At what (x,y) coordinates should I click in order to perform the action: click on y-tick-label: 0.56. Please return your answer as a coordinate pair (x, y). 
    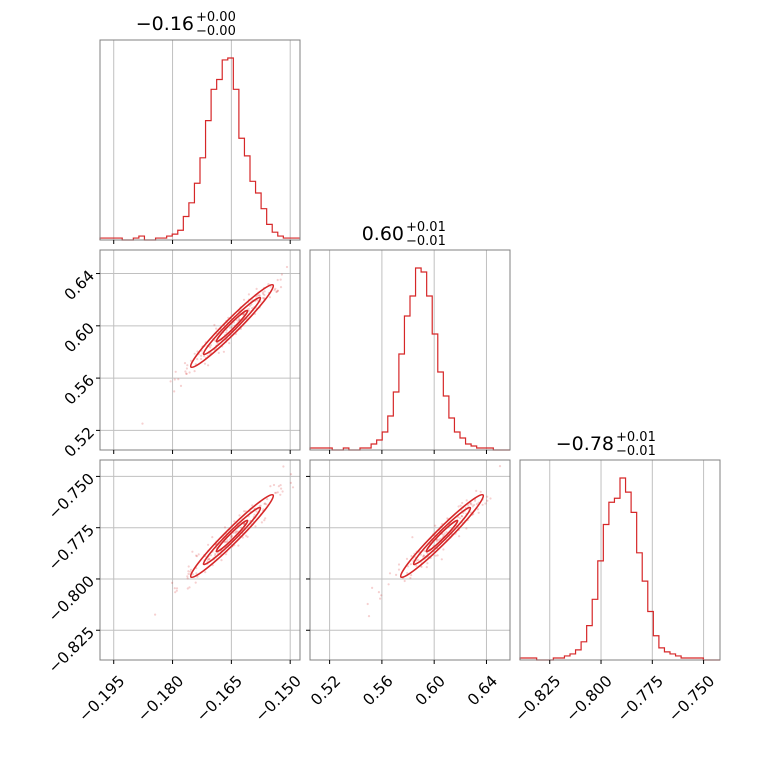
    Looking at the image, I should click on (79, 389).